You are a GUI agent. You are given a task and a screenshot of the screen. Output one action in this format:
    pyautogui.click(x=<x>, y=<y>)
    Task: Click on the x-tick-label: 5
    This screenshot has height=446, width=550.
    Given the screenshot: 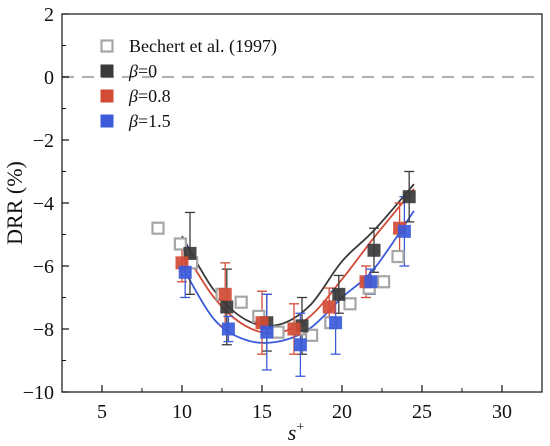 What is the action you would take?
    pyautogui.click(x=102, y=412)
    